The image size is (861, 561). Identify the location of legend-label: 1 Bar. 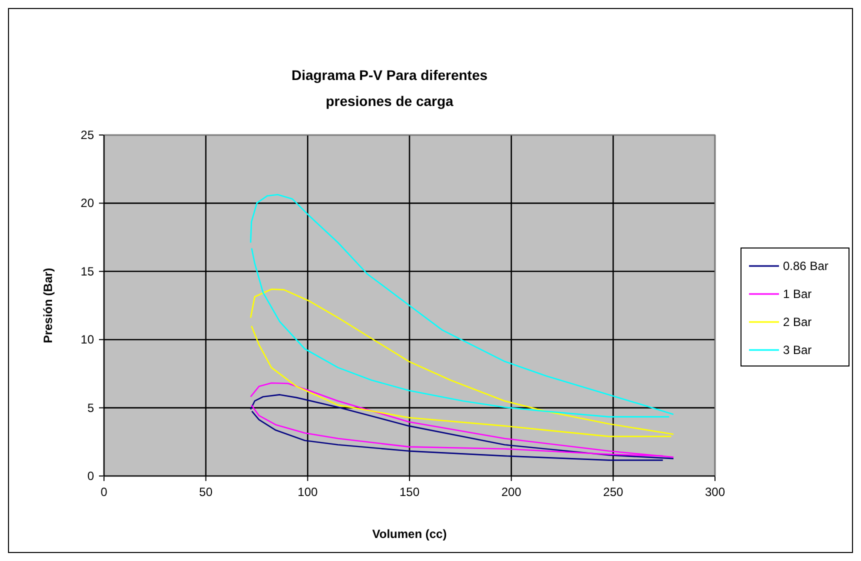
(797, 294).